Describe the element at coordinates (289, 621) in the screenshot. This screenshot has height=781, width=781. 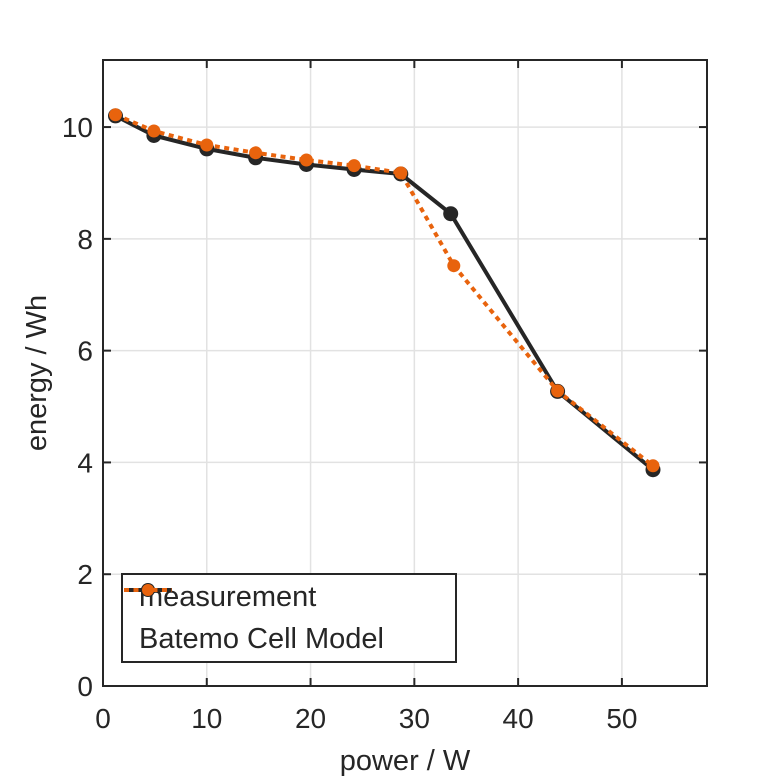
I see `legend-item-batemo-cell-model: Batemo Cell Model` at that location.